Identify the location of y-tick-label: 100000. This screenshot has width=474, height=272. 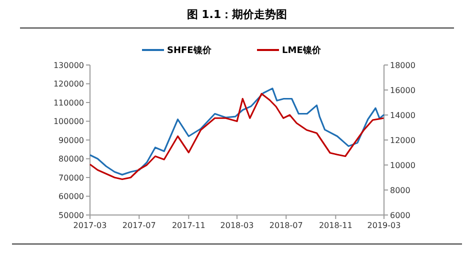
(68, 121).